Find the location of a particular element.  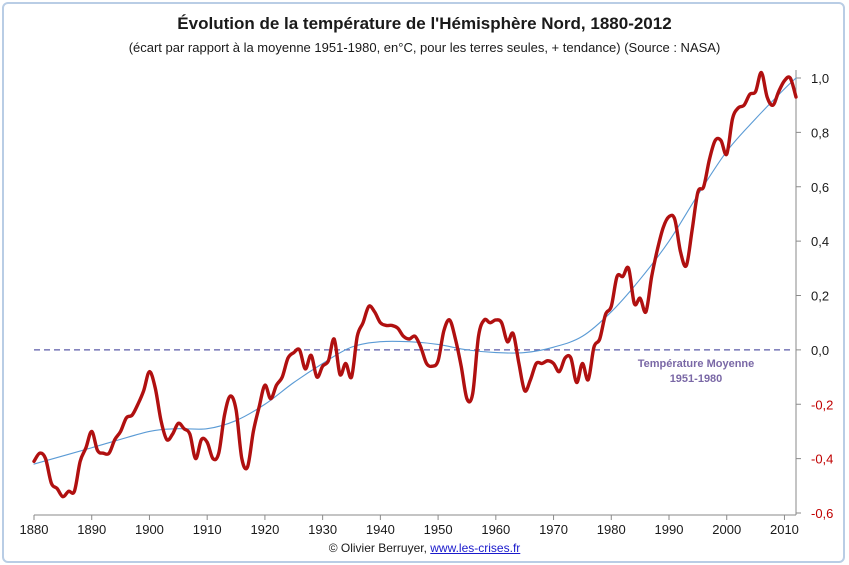

y-tick-label: 0,0 is located at coordinates (820, 350).